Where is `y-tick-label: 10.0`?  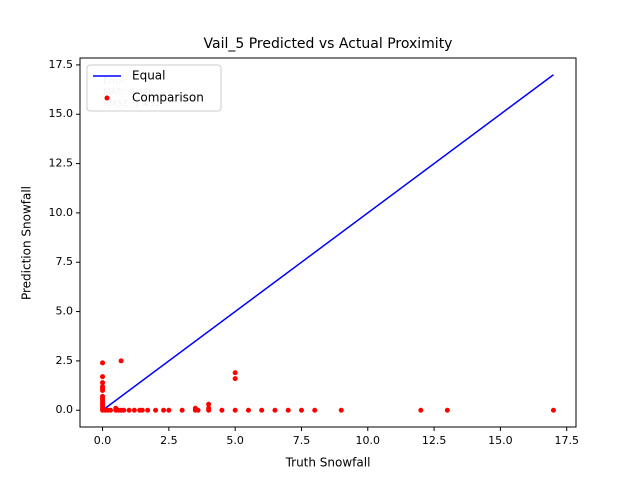
y-tick-label: 10.0 is located at coordinates (61, 212).